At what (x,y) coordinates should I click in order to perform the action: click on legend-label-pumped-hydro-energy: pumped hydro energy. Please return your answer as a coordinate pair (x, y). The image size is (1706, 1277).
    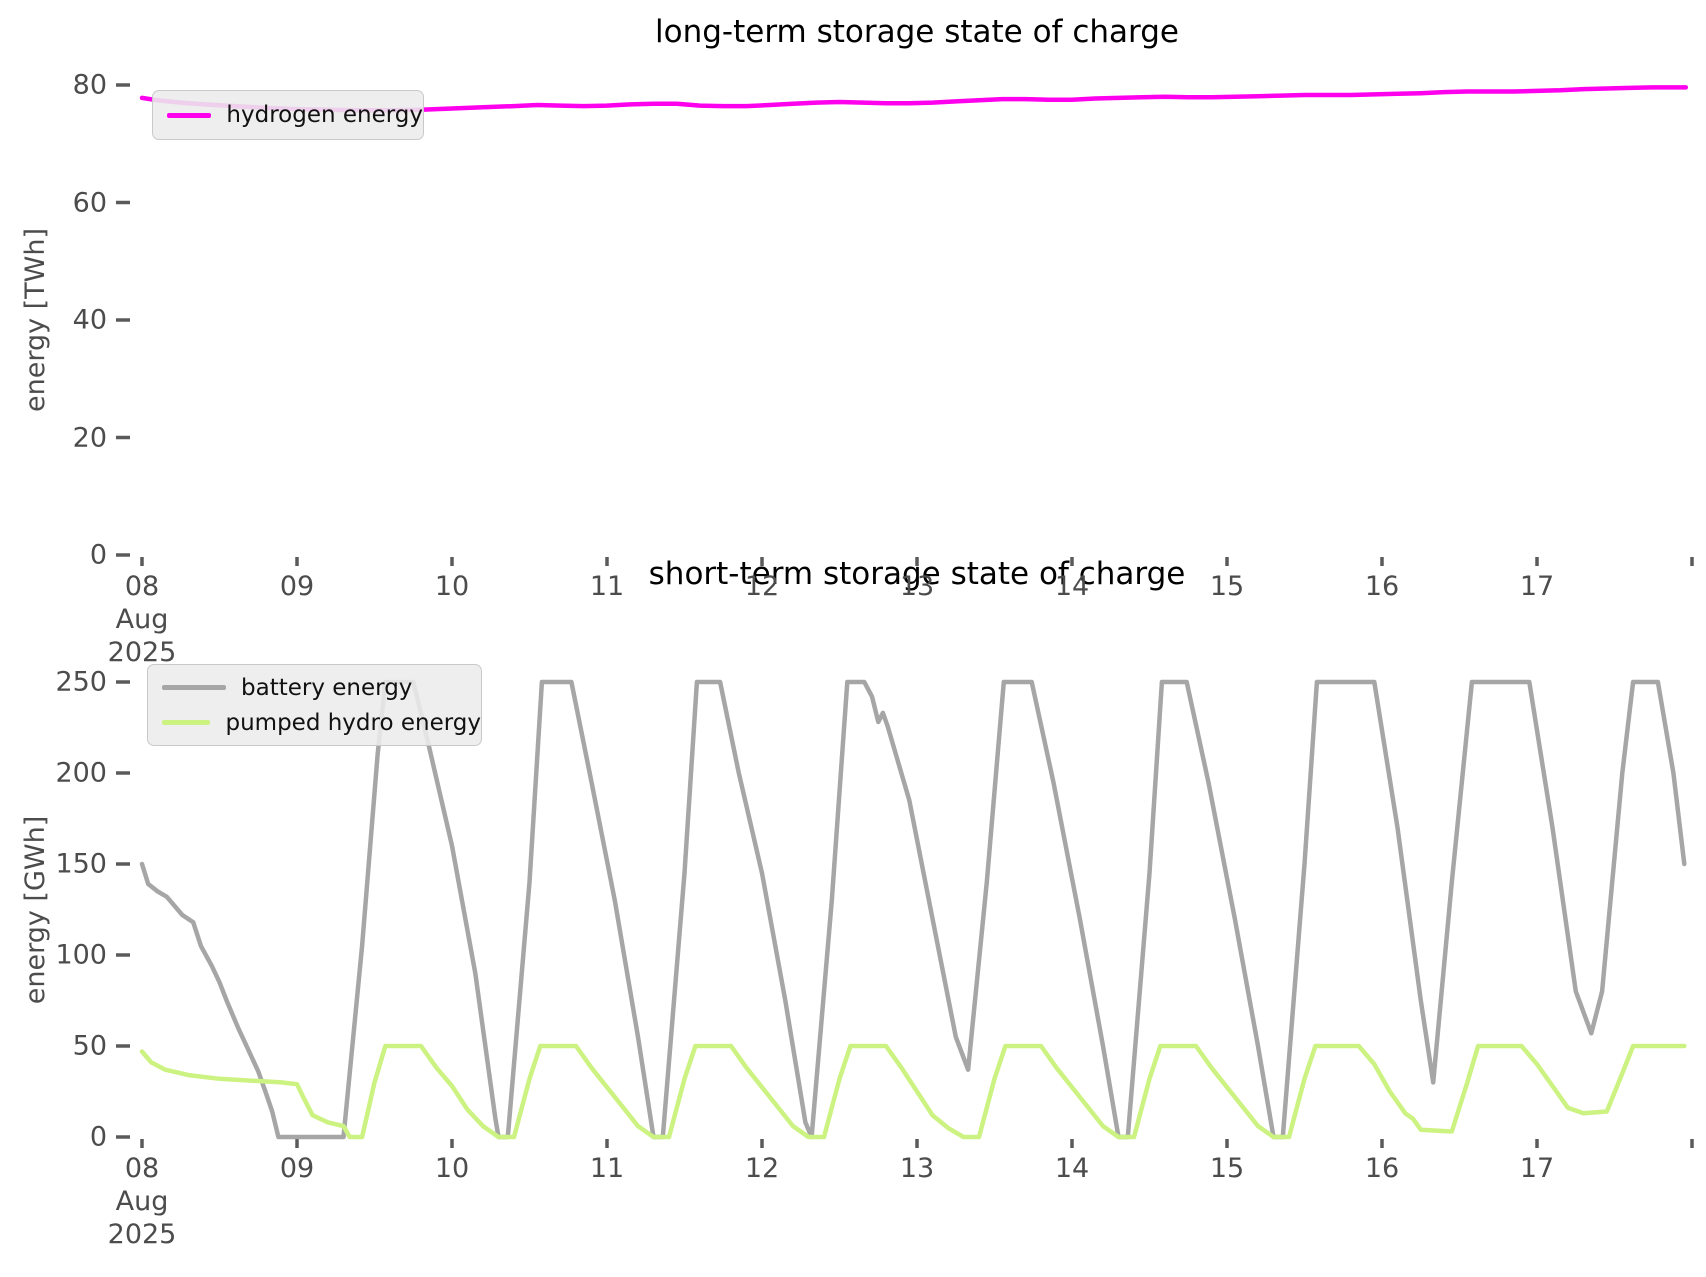
    Looking at the image, I should click on (353, 722).